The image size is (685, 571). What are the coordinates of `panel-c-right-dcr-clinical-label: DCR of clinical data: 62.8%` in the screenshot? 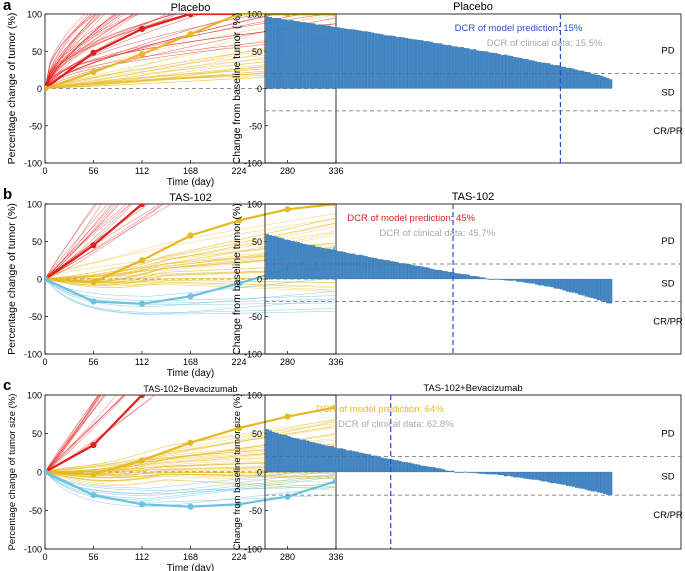 It's located at (396, 424).